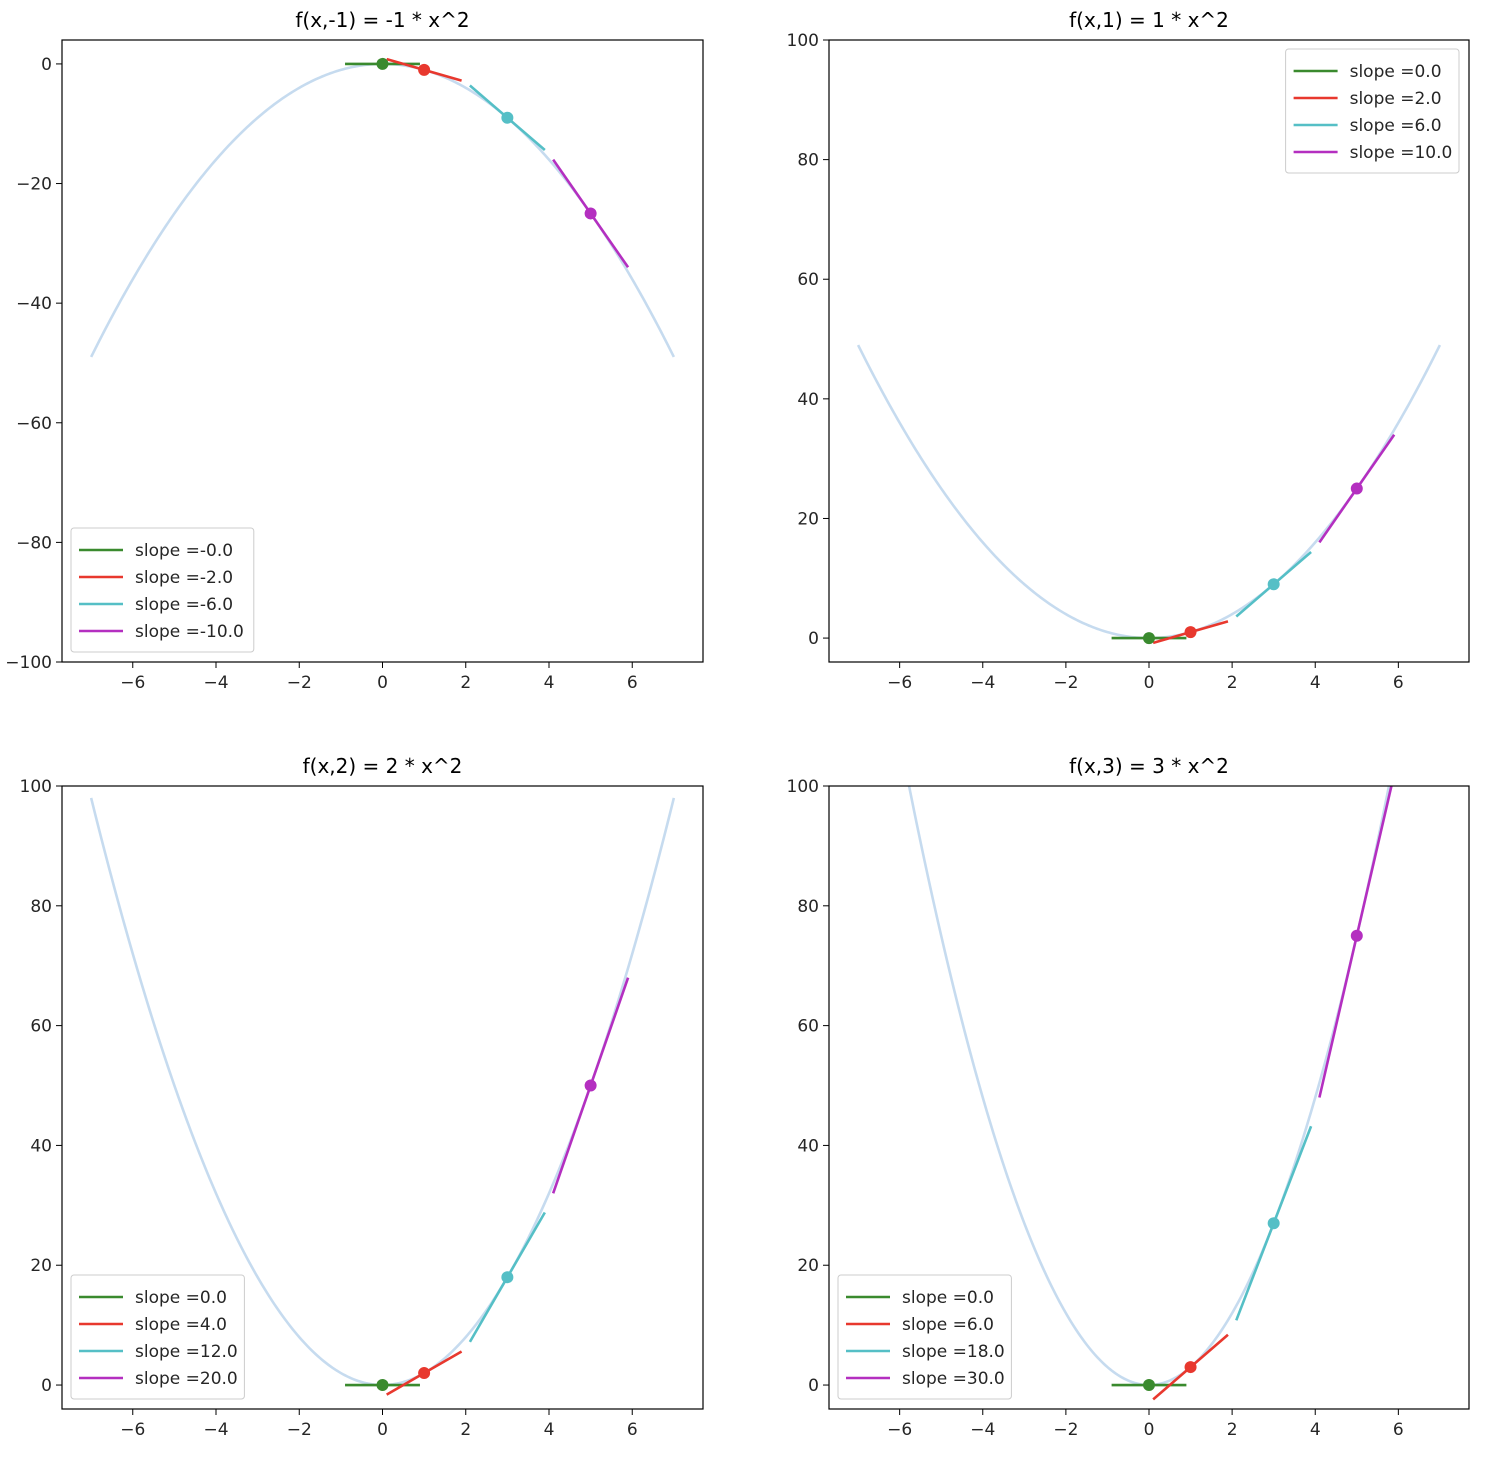 Image resolution: width=1508 pixels, height=1460 pixels. Describe the element at coordinates (953, 1352) in the screenshot. I see `legend-label: slope =18.0` at that location.